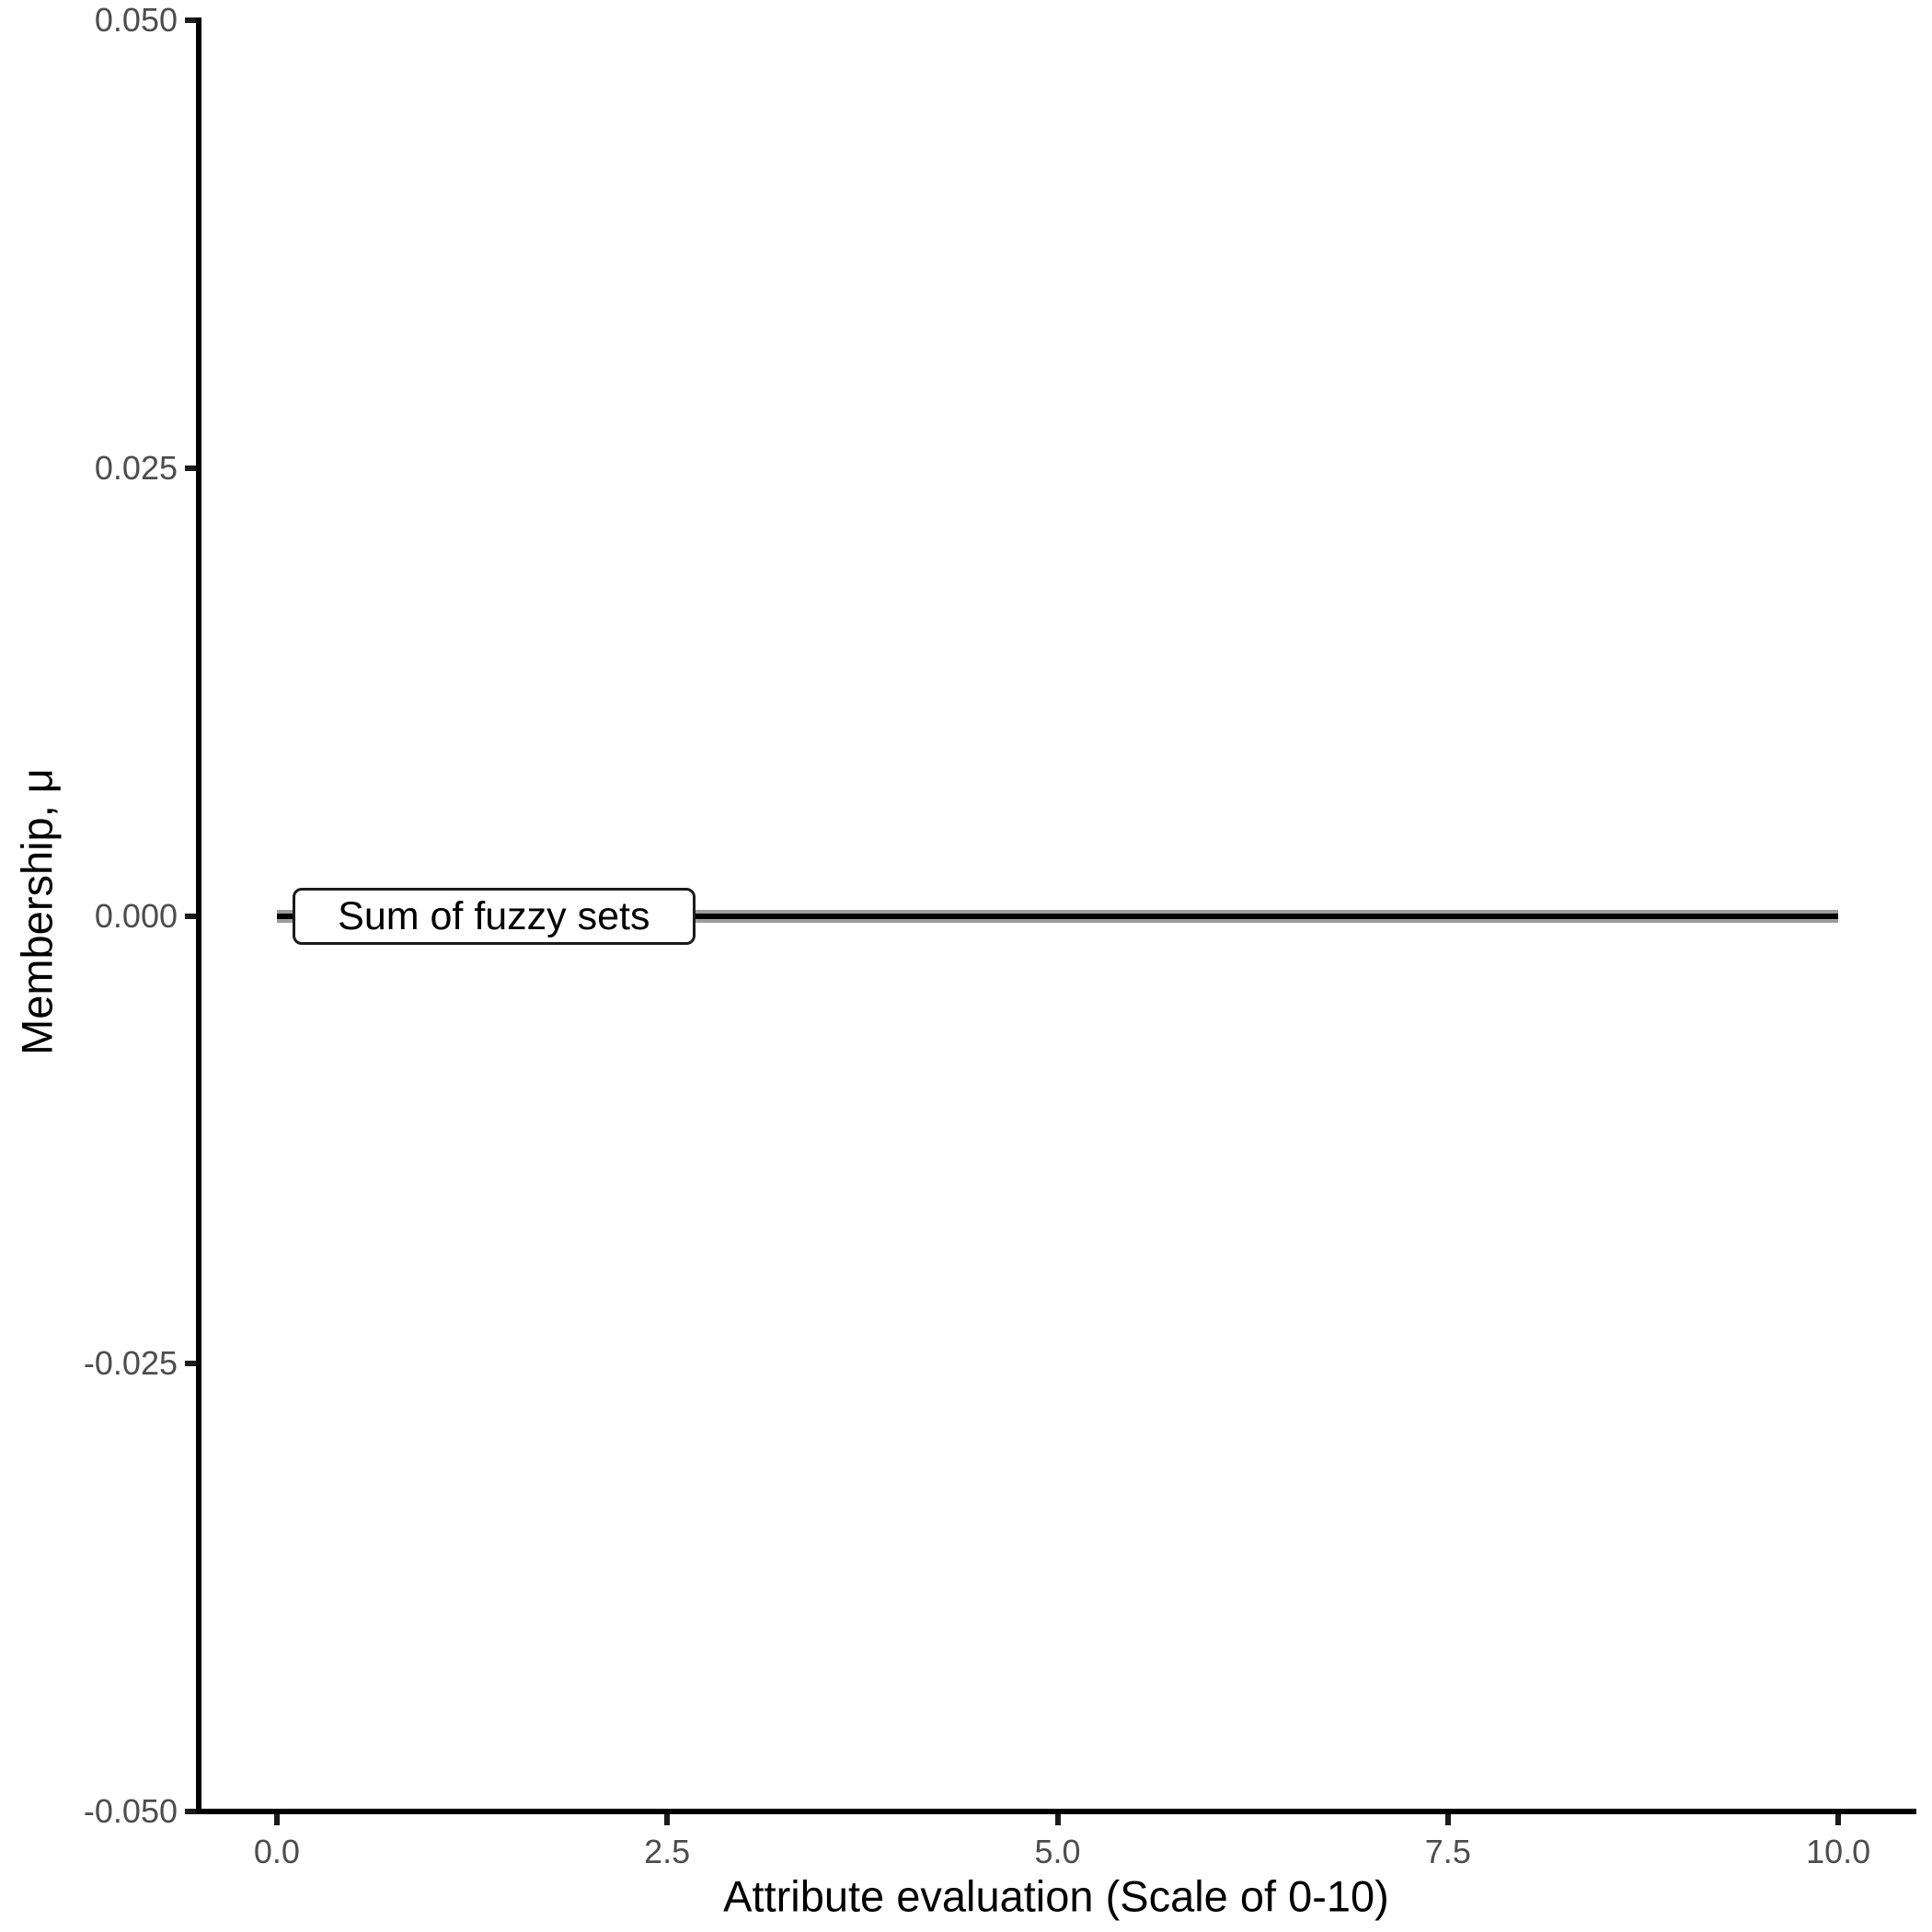 This screenshot has height=1932, width=1932. Describe the element at coordinates (136, 467) in the screenshot. I see `y-axis-tick-label: 0.025` at that location.